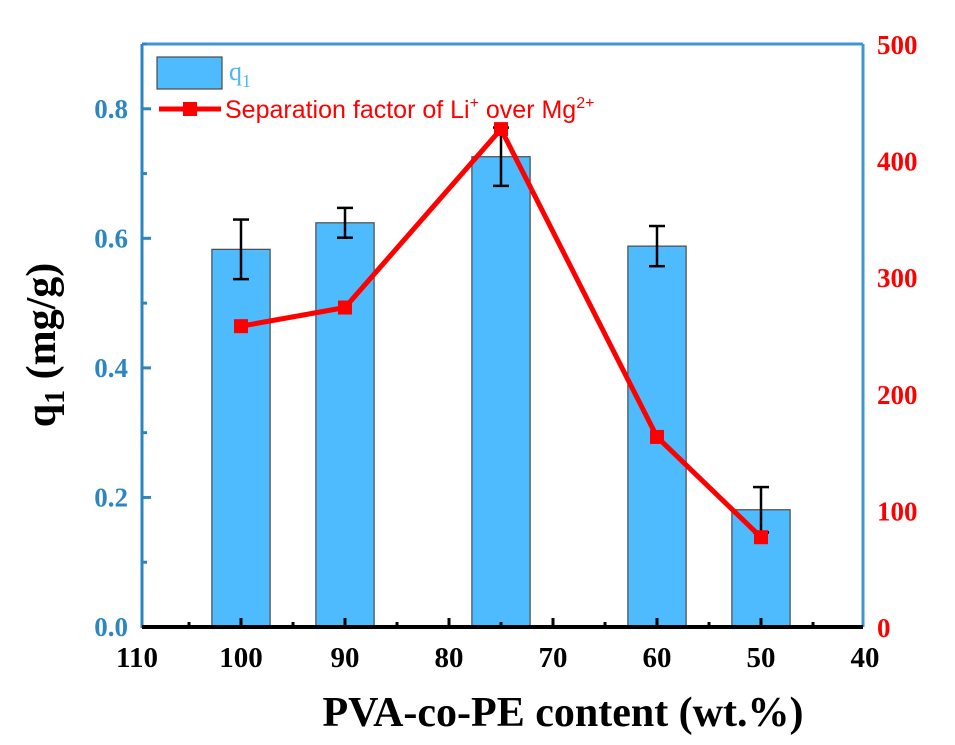 The width and height of the screenshot is (955, 745). Describe the element at coordinates (897, 278) in the screenshot. I see `y-right-tick-label: 300` at that location.